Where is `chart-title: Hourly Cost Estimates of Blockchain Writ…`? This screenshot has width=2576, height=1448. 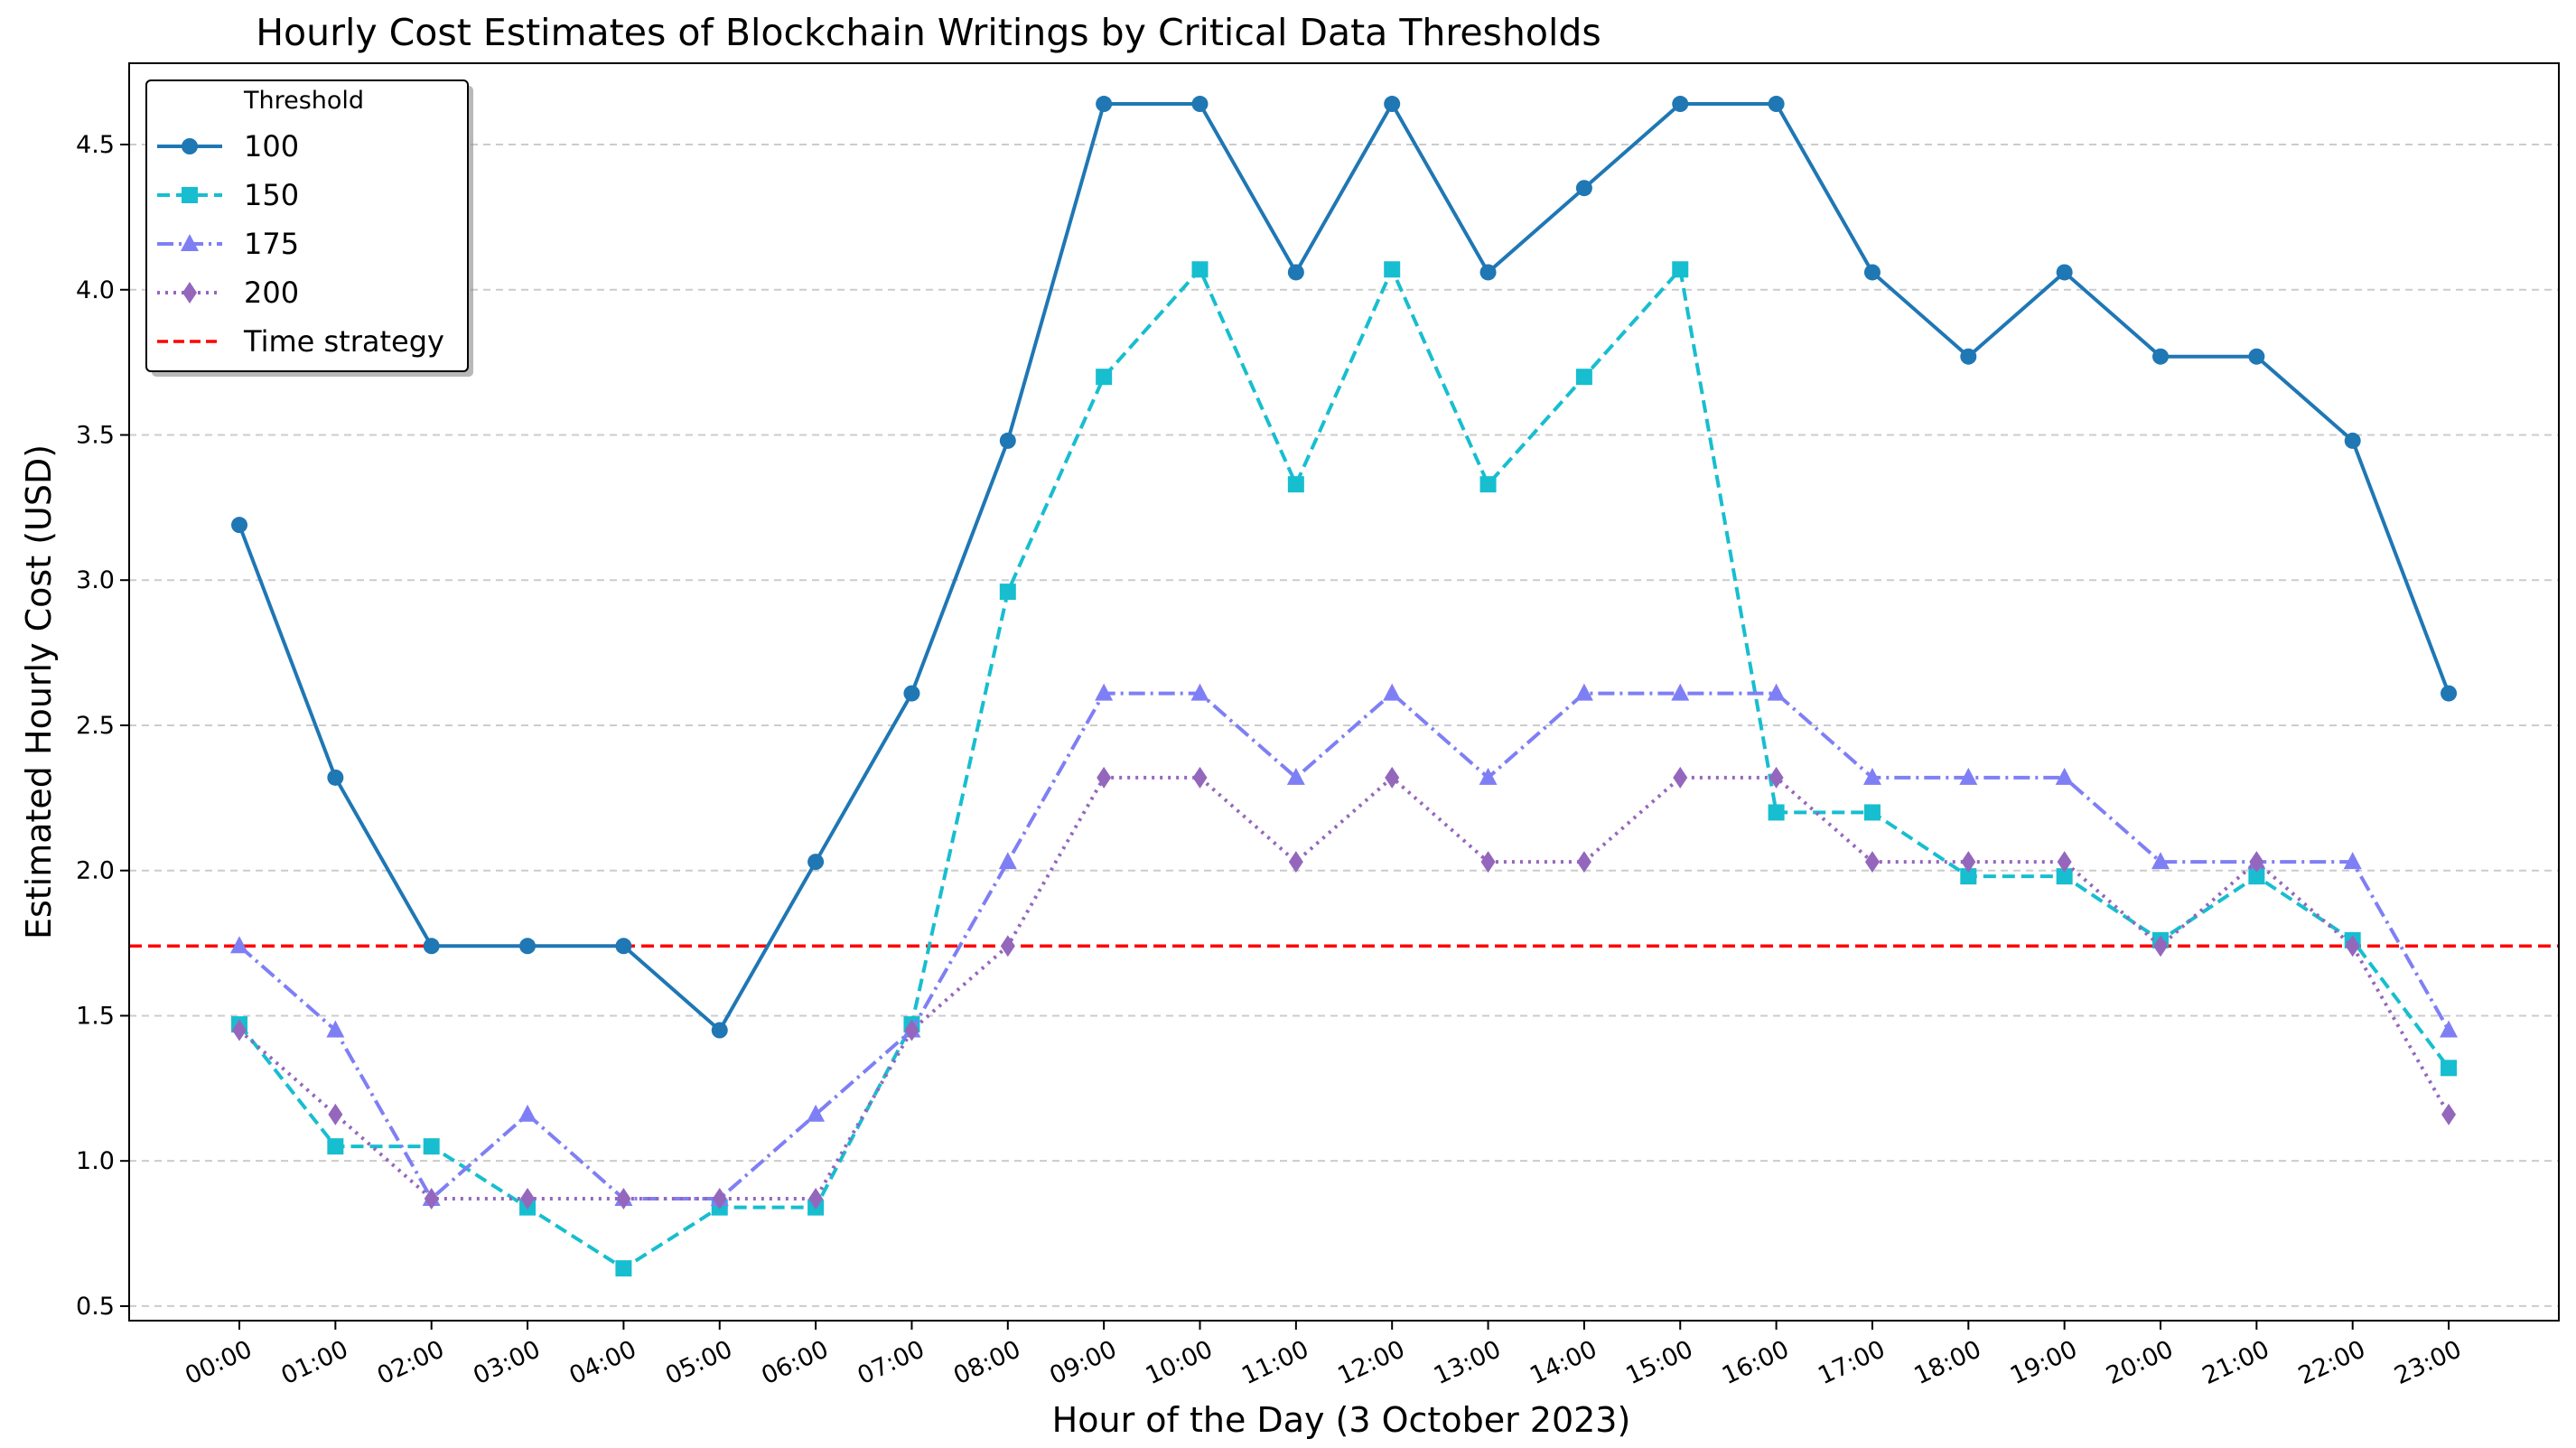 chart-title: Hourly Cost Estimates of Blockchain Writ… is located at coordinates (928, 32).